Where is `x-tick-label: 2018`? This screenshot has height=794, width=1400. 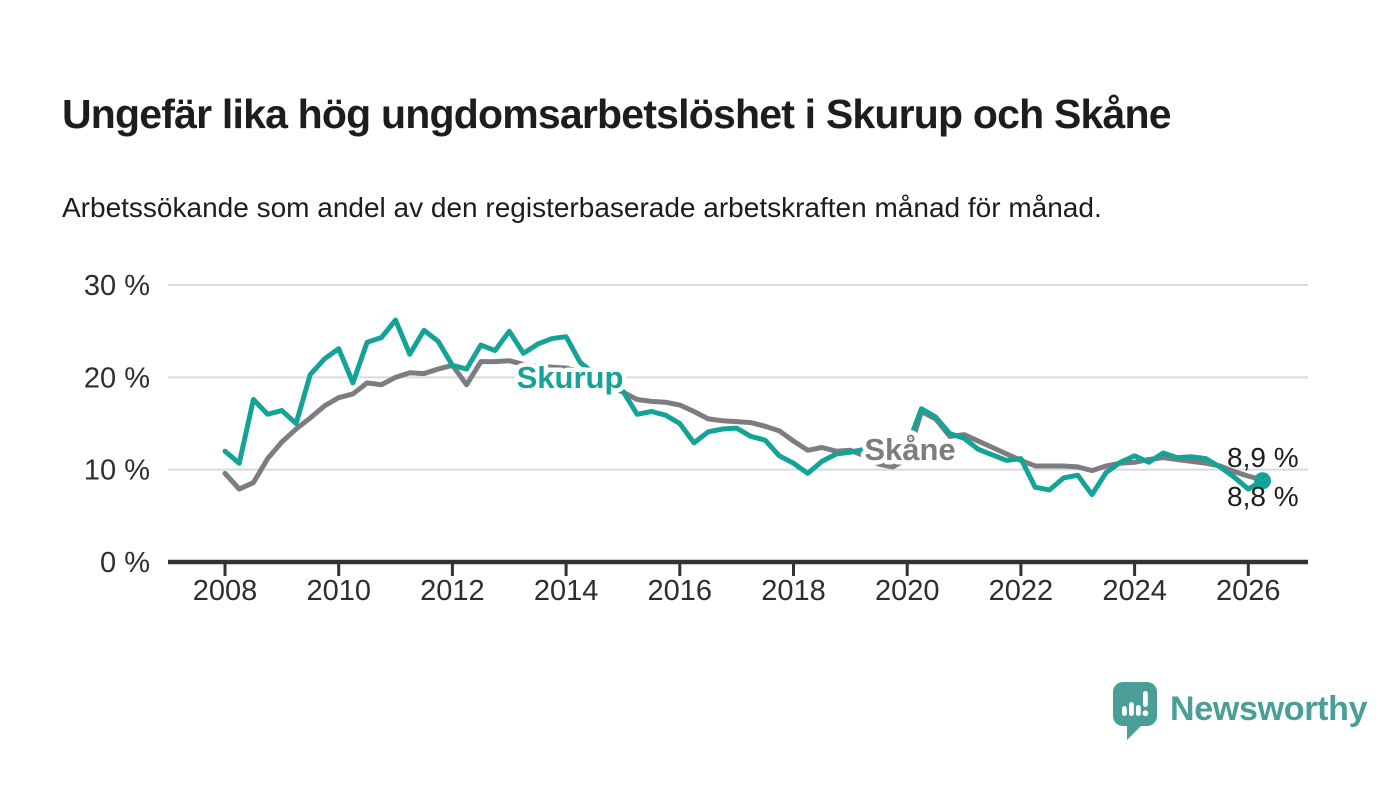 x-tick-label: 2018 is located at coordinates (793, 591).